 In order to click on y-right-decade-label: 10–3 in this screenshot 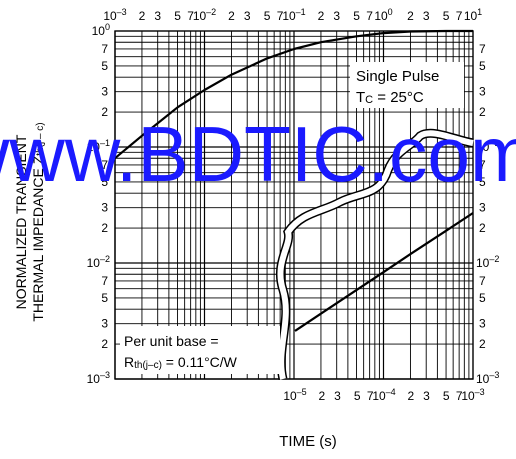, I will do `click(487, 378)`.